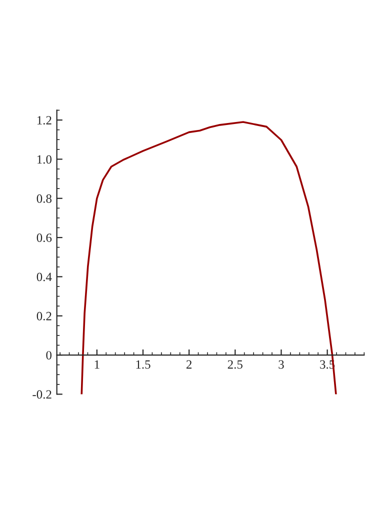  I want to click on x-tick-label: 1, so click(97, 364).